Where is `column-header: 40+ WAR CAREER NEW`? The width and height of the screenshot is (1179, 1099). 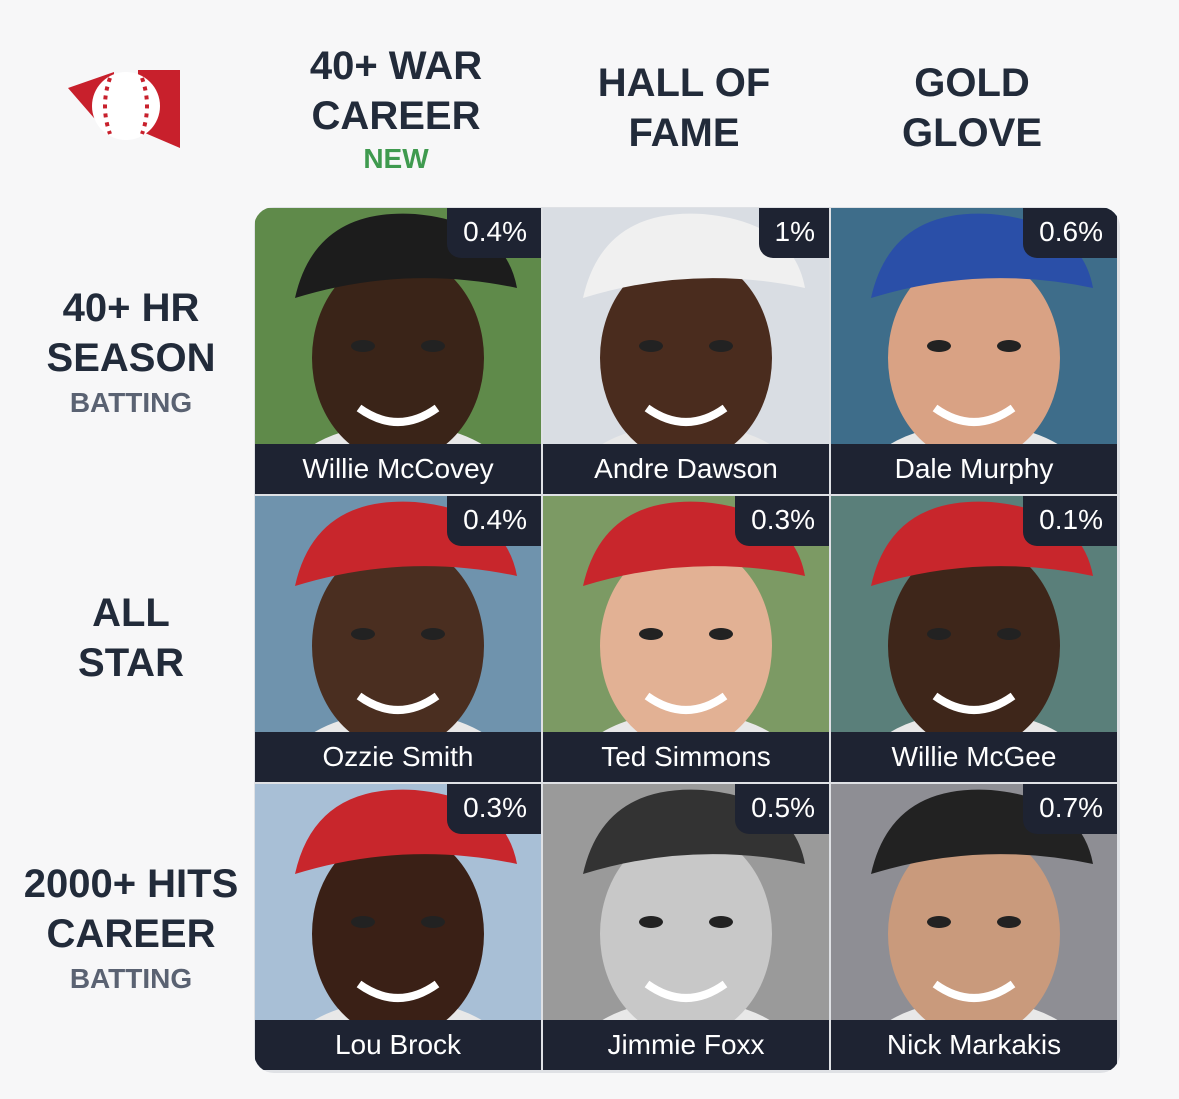 column-header: 40+ WAR CAREER NEW is located at coordinates (396, 109).